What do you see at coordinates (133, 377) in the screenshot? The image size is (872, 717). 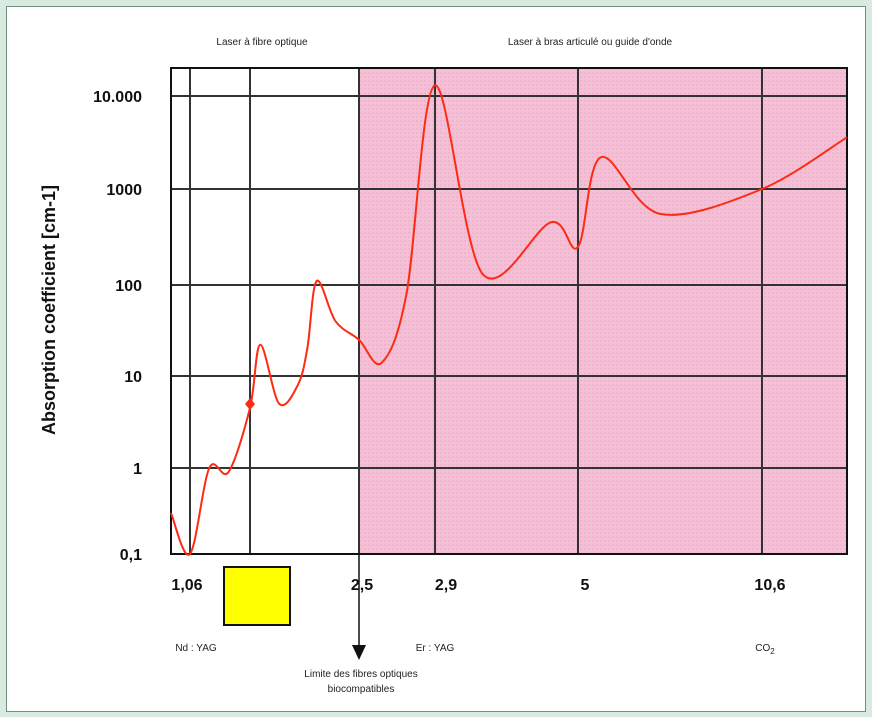 I see `y-tick-label: 10` at bounding box center [133, 377].